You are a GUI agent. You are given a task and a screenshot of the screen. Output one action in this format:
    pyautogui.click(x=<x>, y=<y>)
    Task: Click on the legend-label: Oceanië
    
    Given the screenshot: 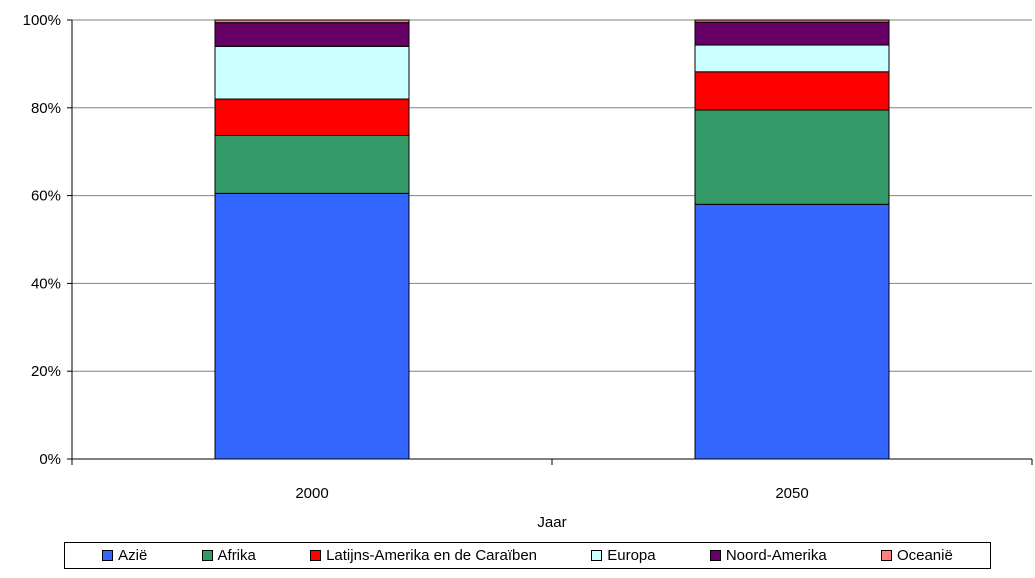 What is the action you would take?
    pyautogui.click(x=924, y=555)
    